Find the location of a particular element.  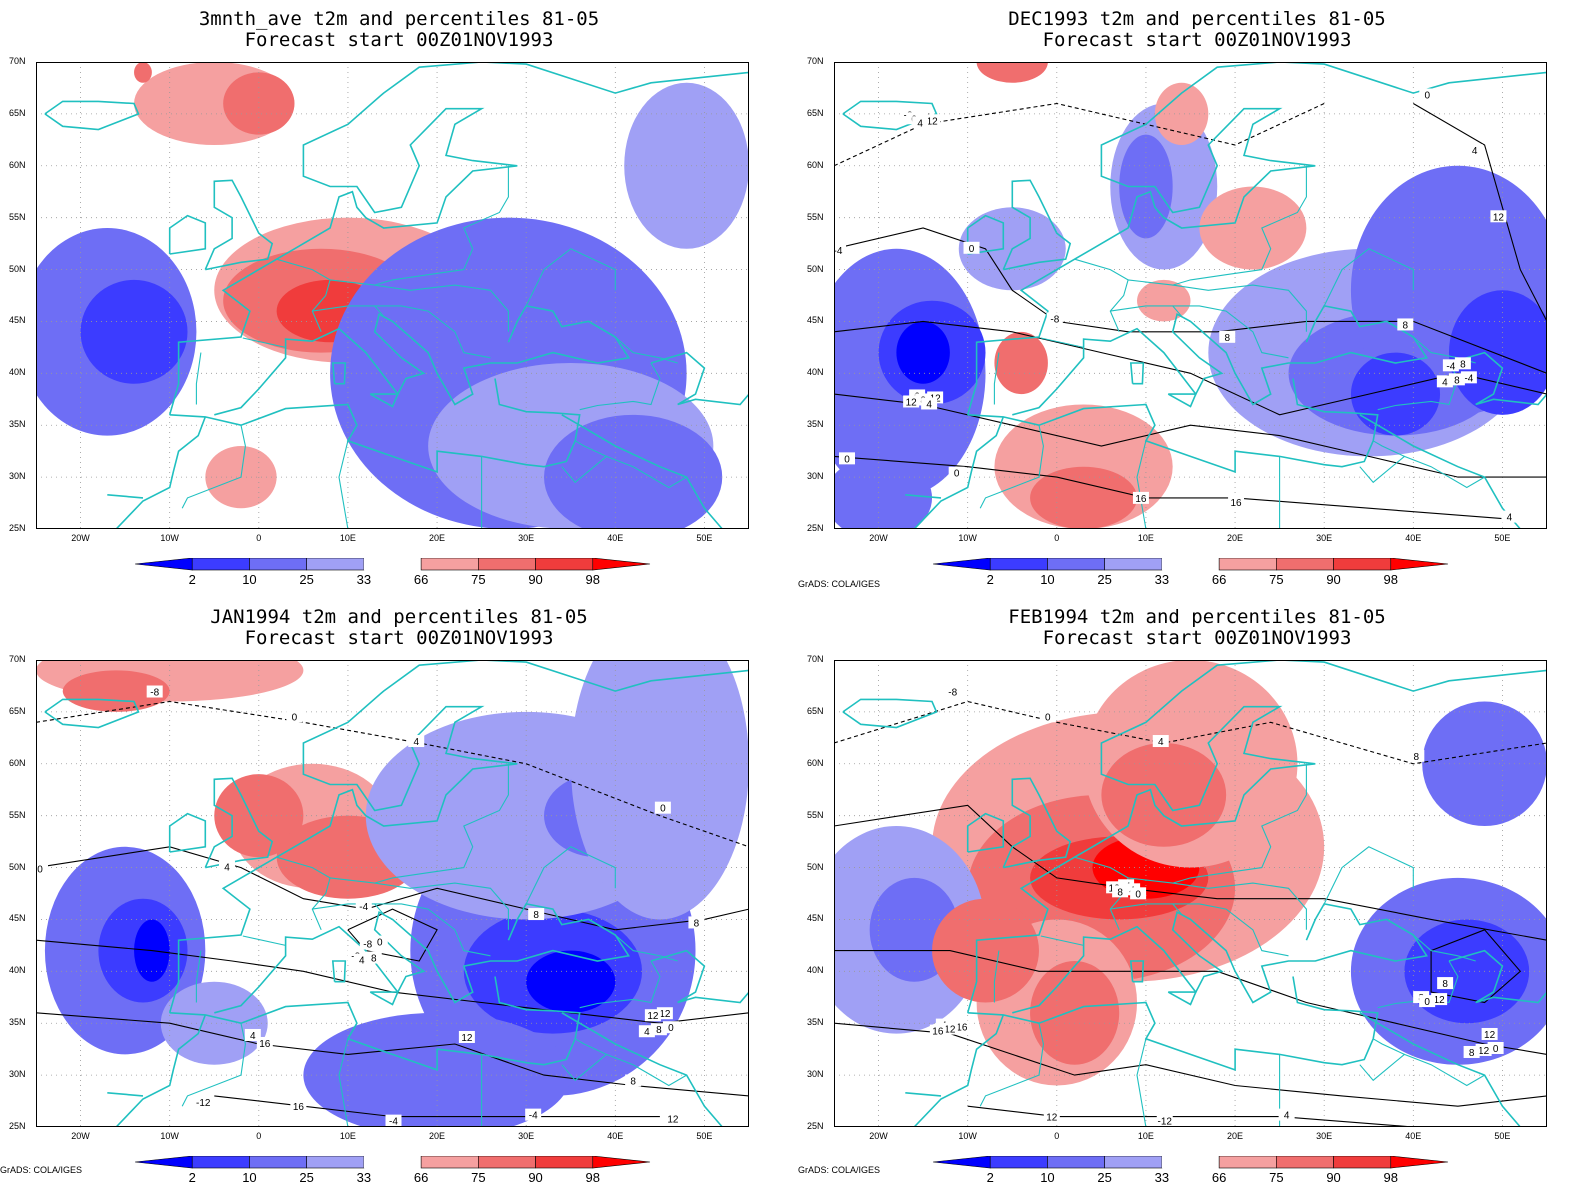

lat-label: 40N is located at coordinates (815, 372).